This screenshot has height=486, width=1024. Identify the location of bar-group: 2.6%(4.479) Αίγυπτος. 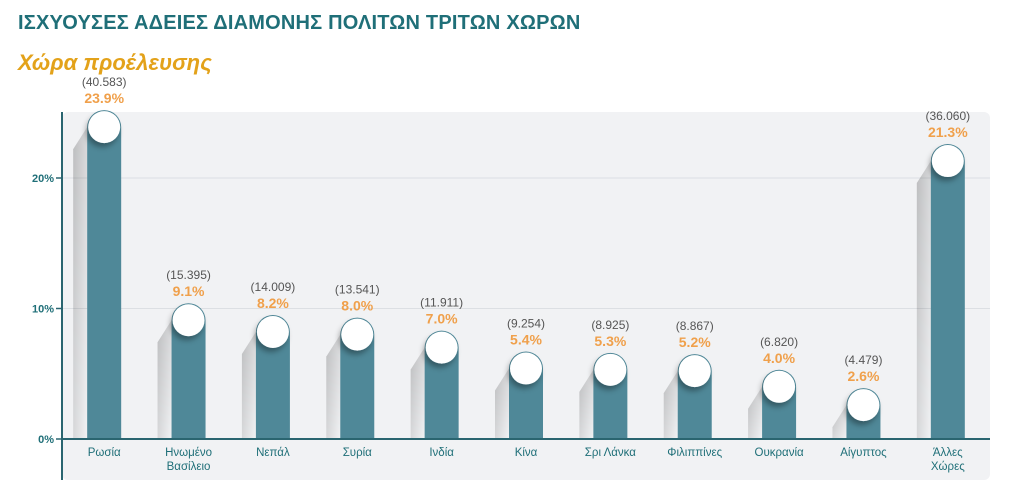
(859, 406).